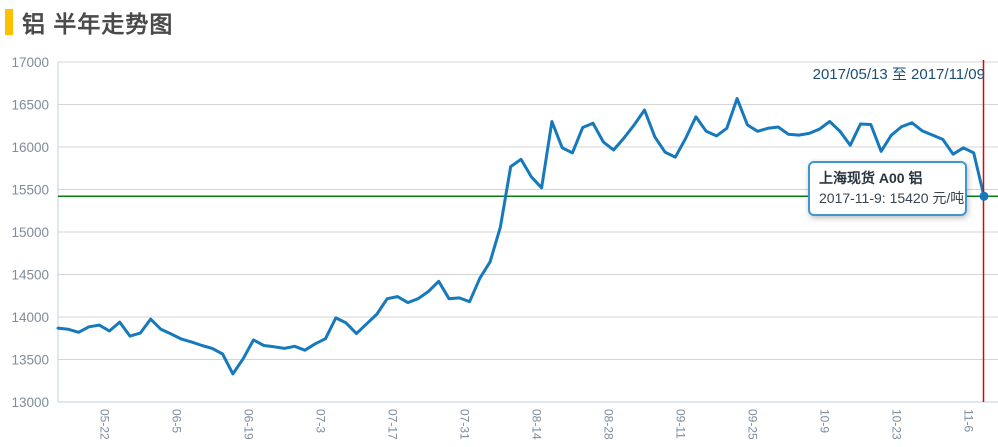 The image size is (998, 447). Describe the element at coordinates (984, 196) in the screenshot. I see `end-point-dot` at that location.